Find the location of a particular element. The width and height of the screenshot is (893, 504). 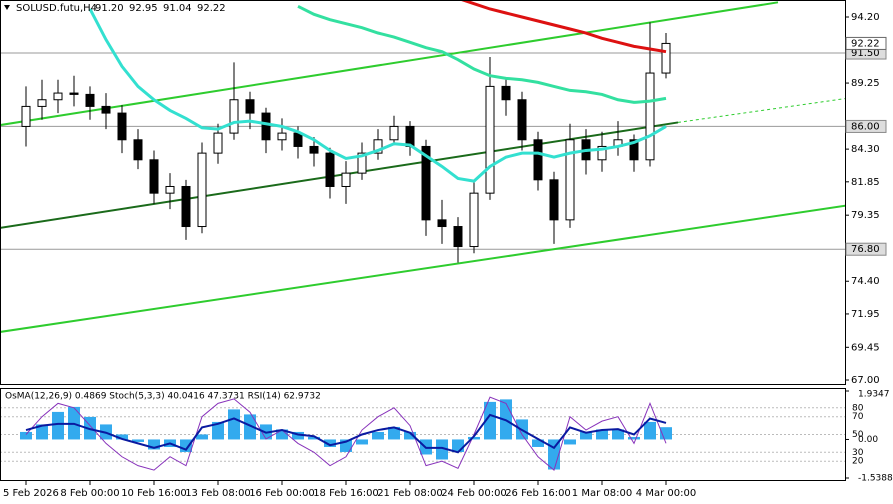

y-tick-label: 89.25 is located at coordinates (865, 83).